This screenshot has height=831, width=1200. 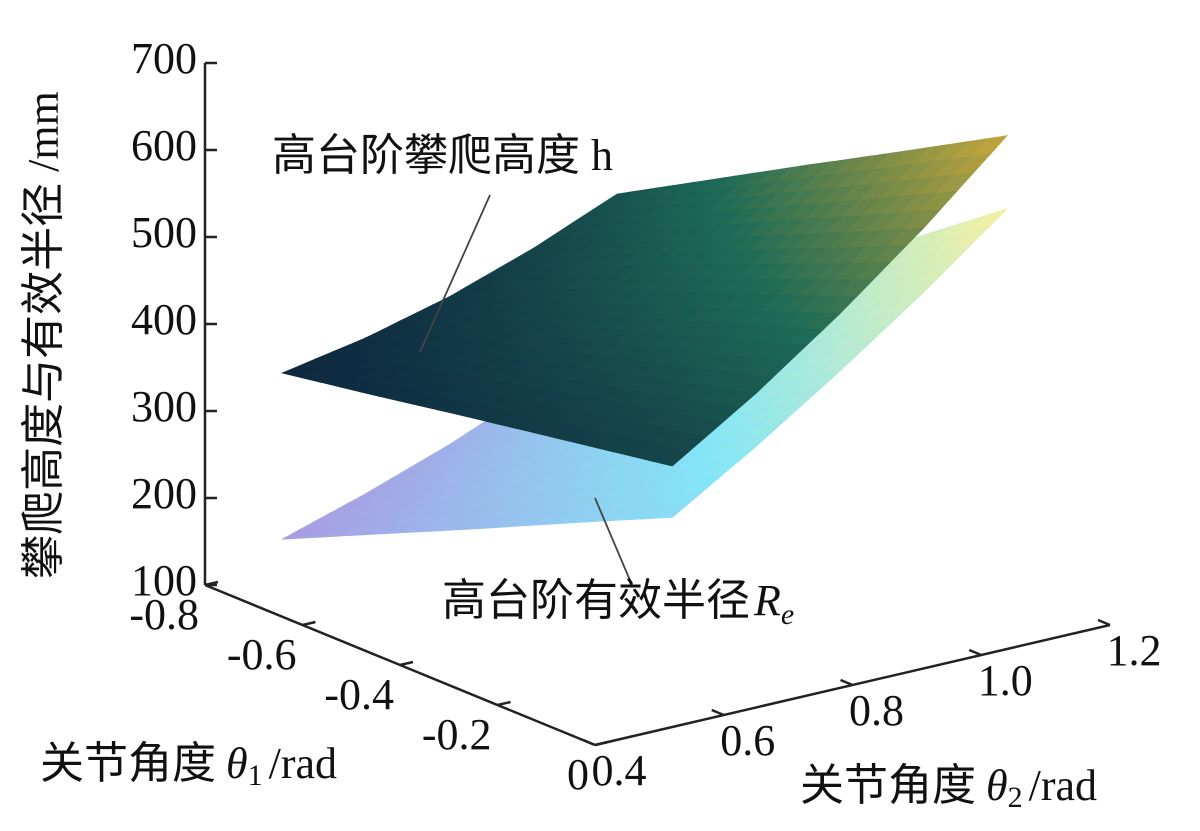 I want to click on y-axis-label: 关节角度 θ2/rad, so click(x=948, y=787).